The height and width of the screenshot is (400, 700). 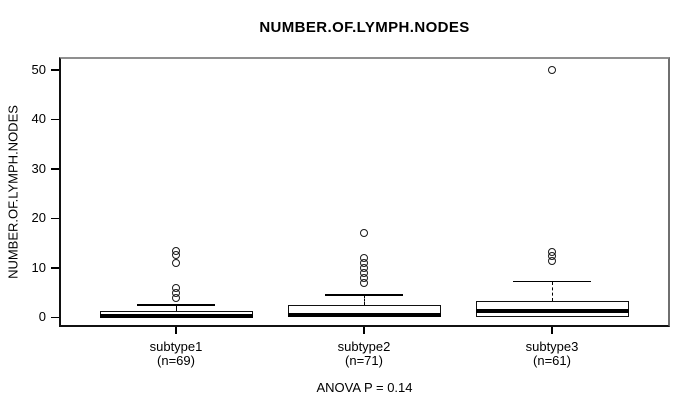 What do you see at coordinates (38, 119) in the screenshot?
I see `y-axis-tick-label: 40` at bounding box center [38, 119].